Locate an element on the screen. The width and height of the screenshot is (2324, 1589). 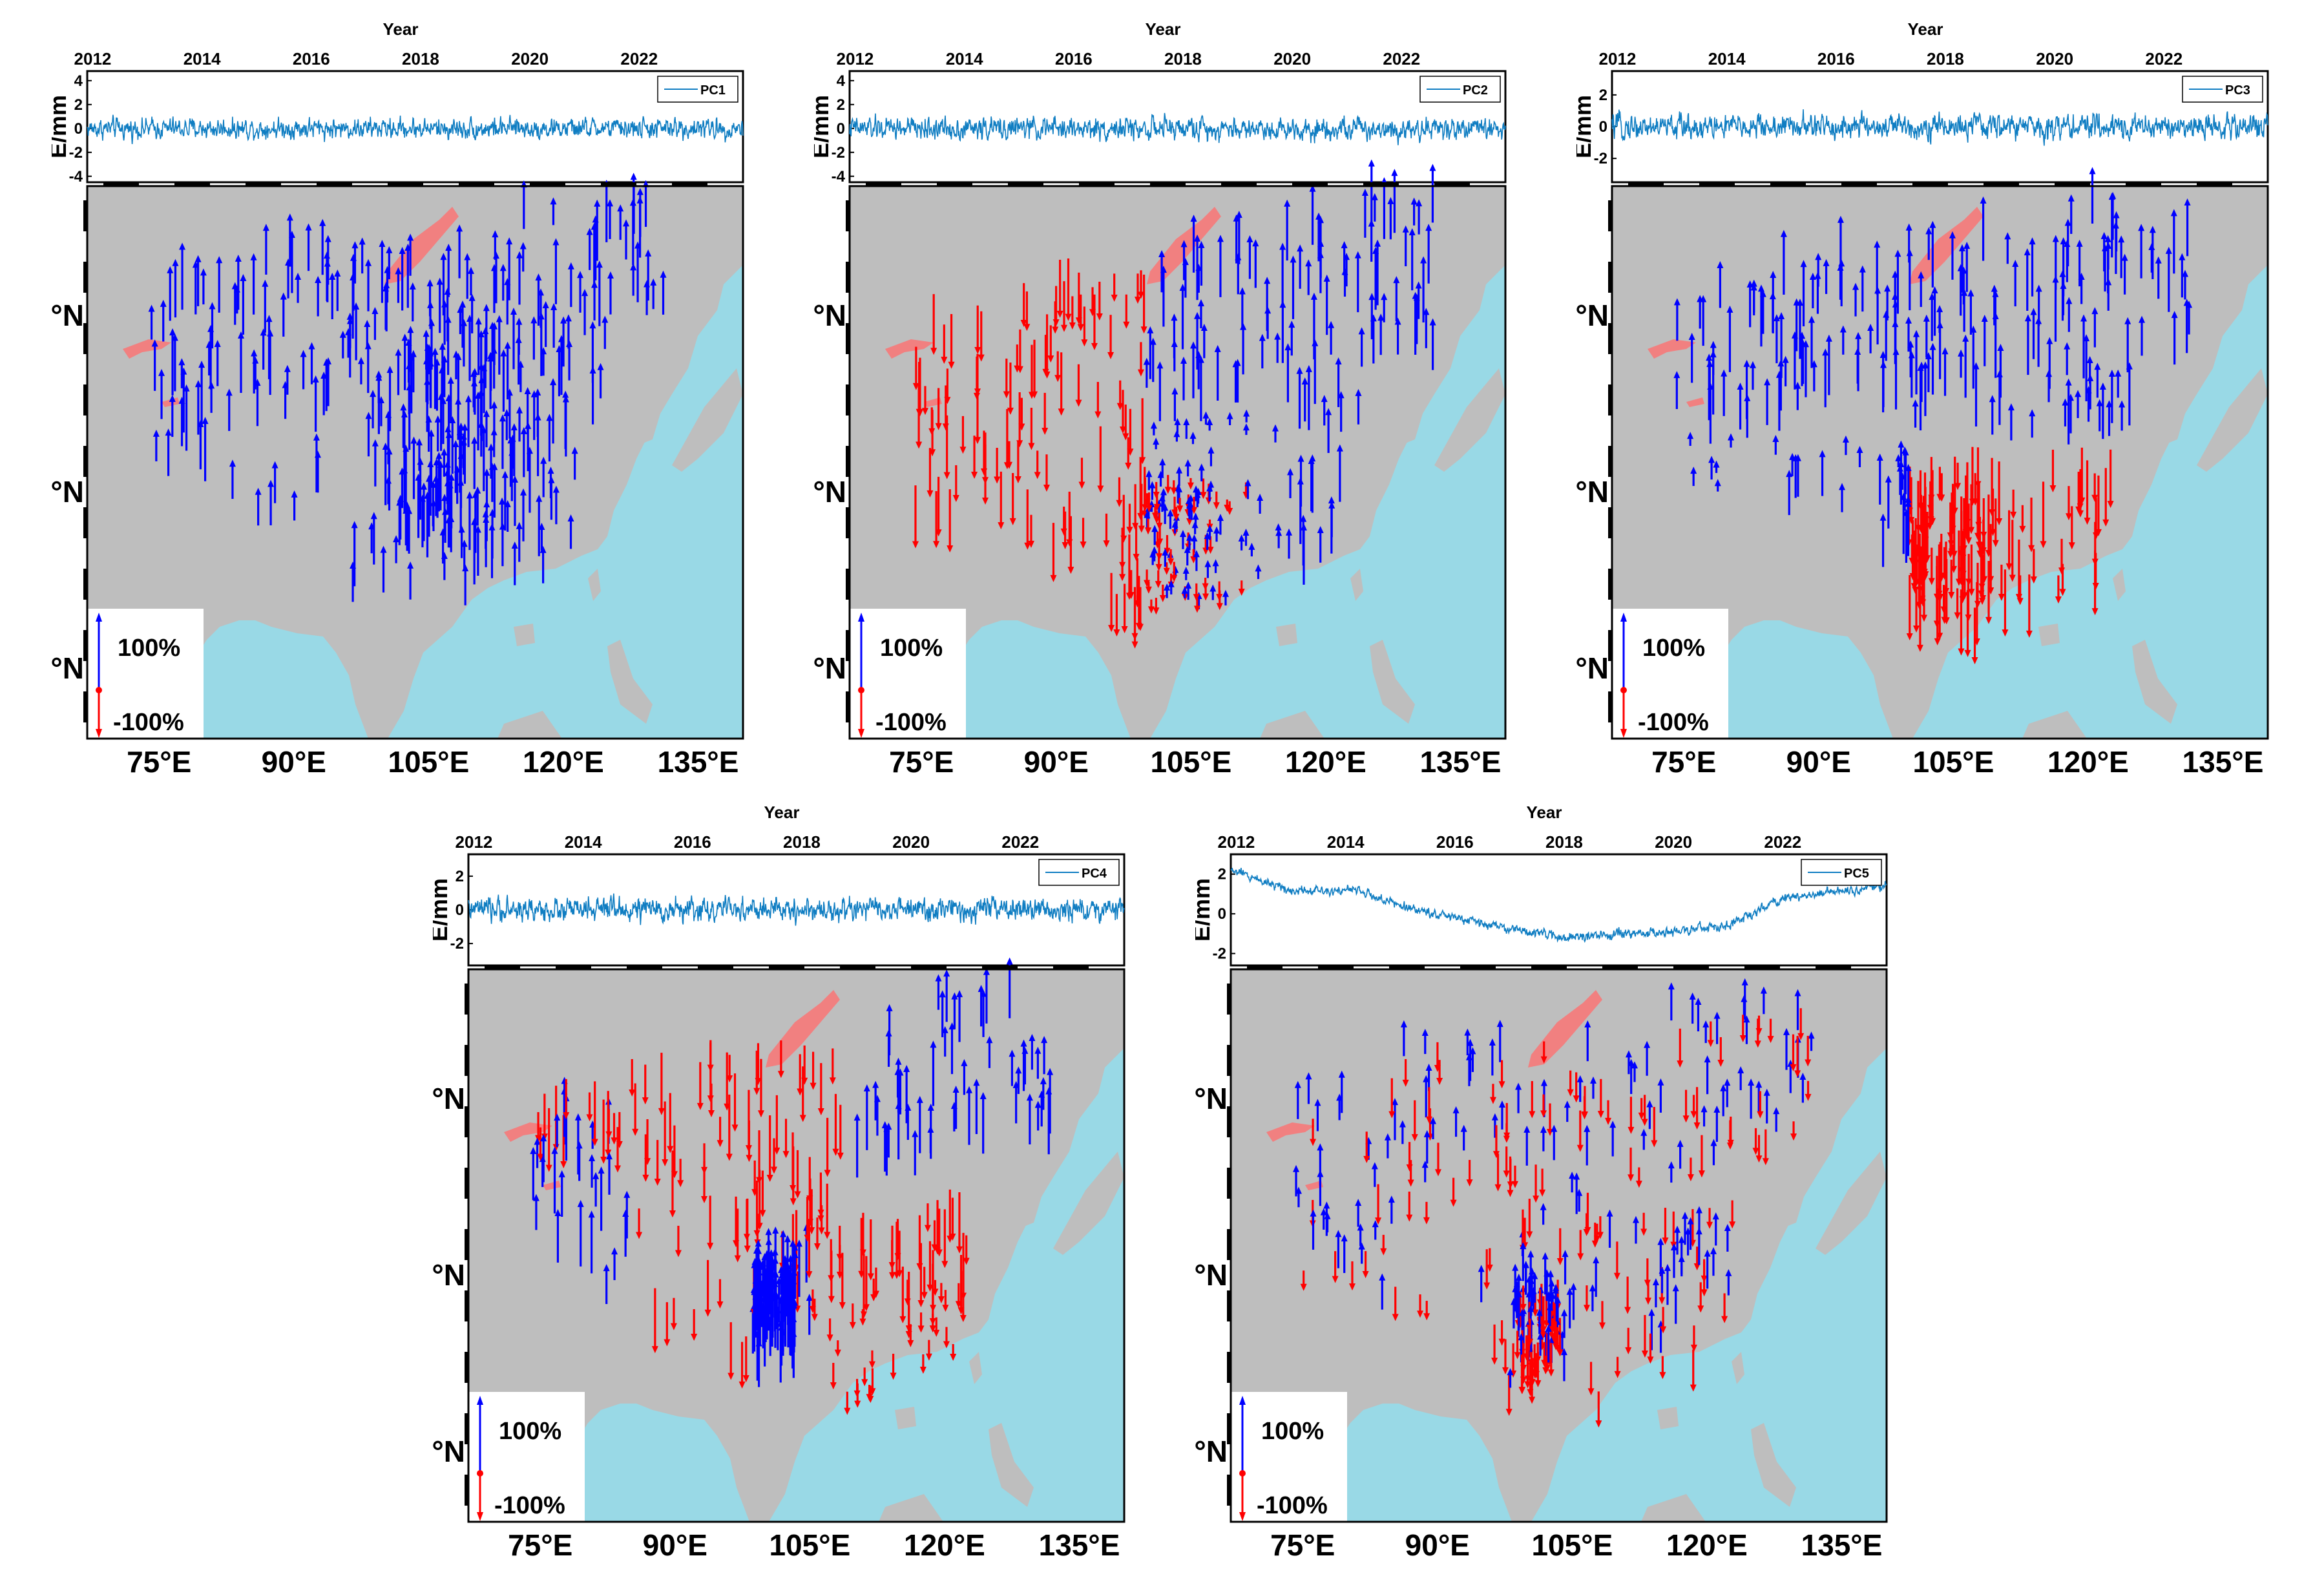
lake-issyk-kul is located at coordinates (1314, 1186).